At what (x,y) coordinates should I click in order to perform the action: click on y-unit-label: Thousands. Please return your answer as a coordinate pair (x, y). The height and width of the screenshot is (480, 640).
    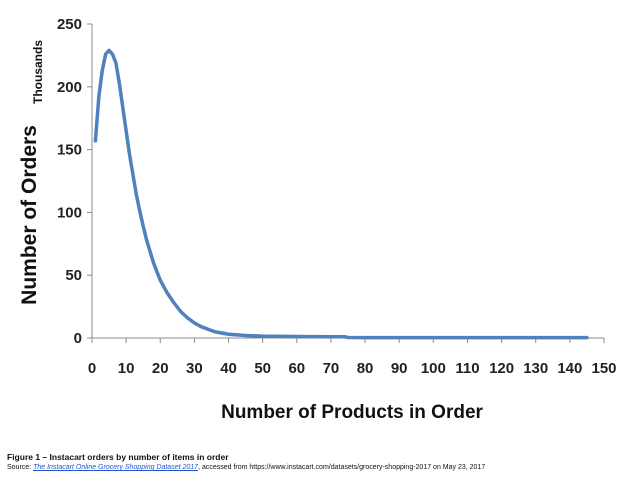
    Looking at the image, I should click on (38, 72).